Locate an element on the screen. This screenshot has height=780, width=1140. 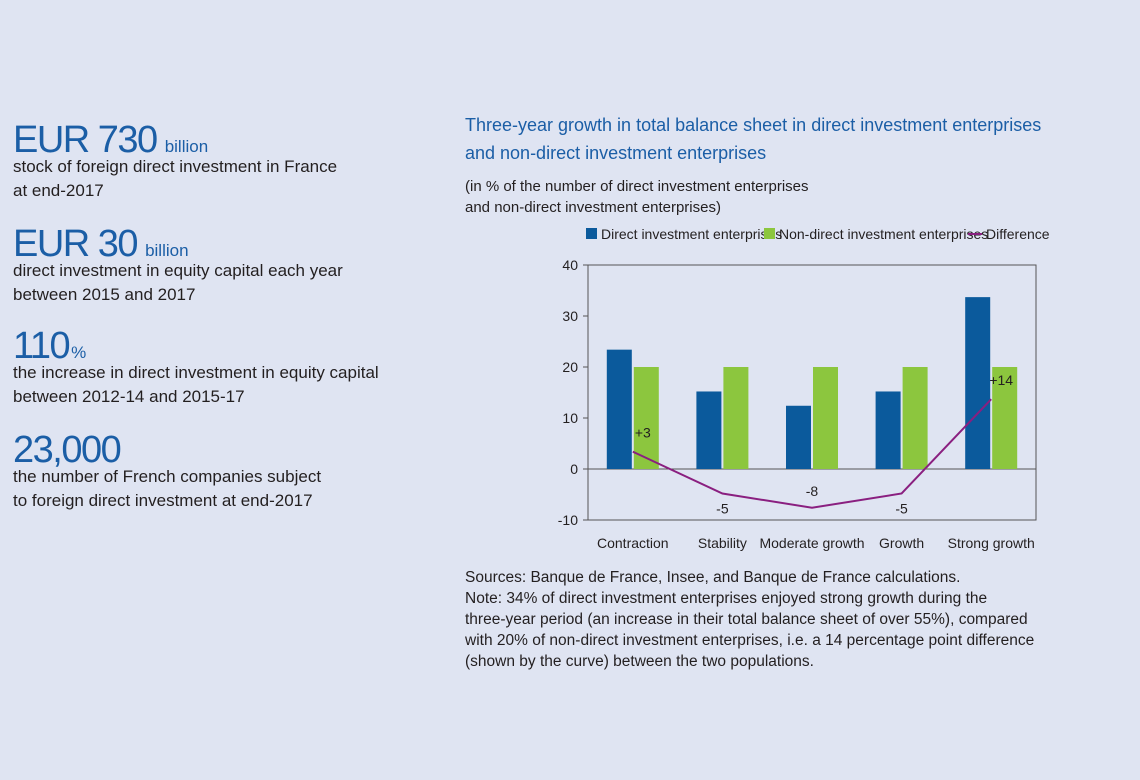
key-figure: EUR 730 is located at coordinates (85, 140).